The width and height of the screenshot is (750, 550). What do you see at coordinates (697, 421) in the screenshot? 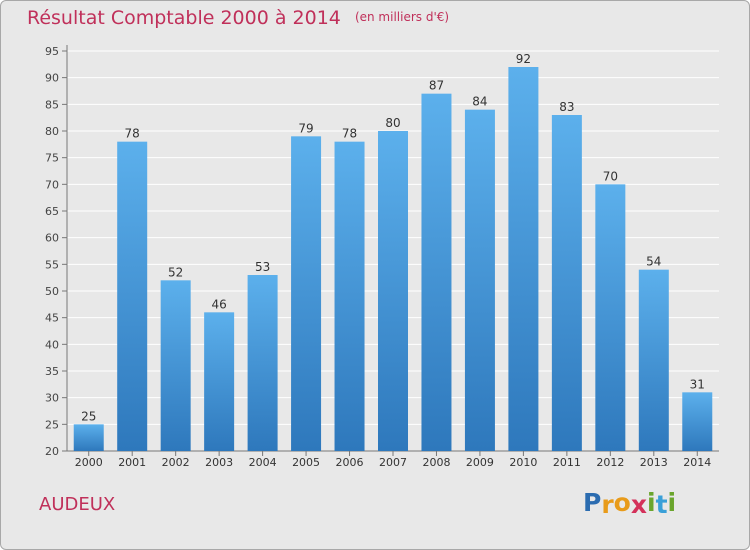
I see `bar-2014` at bounding box center [697, 421].